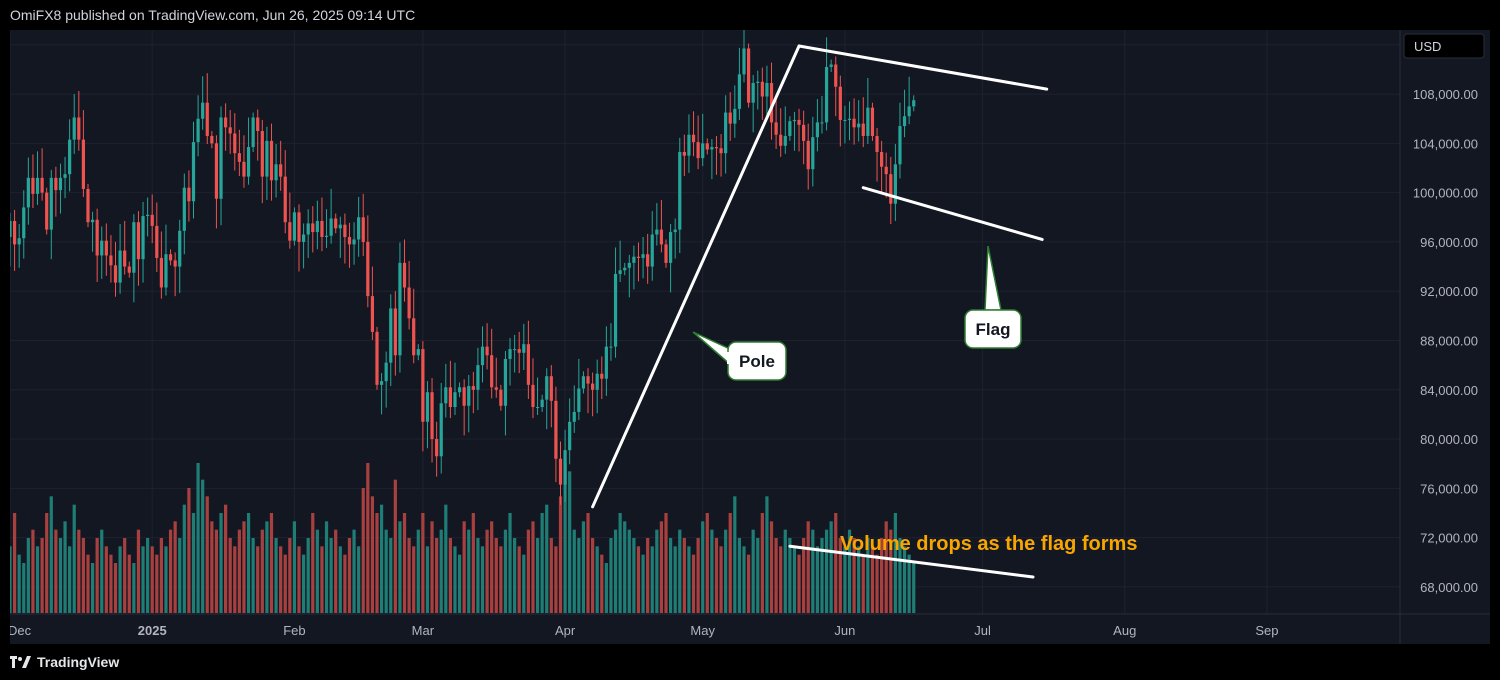  Describe the element at coordinates (952, 213) in the screenshot. I see `flag-lower-line` at that location.